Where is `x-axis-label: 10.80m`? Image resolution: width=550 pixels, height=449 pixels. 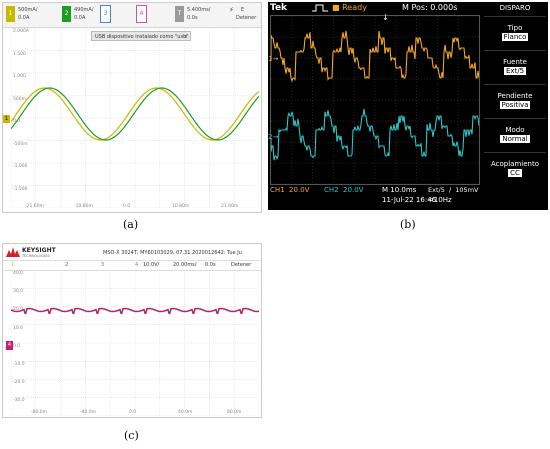
x-axis-label: 10.80m is located at coordinates (181, 206).